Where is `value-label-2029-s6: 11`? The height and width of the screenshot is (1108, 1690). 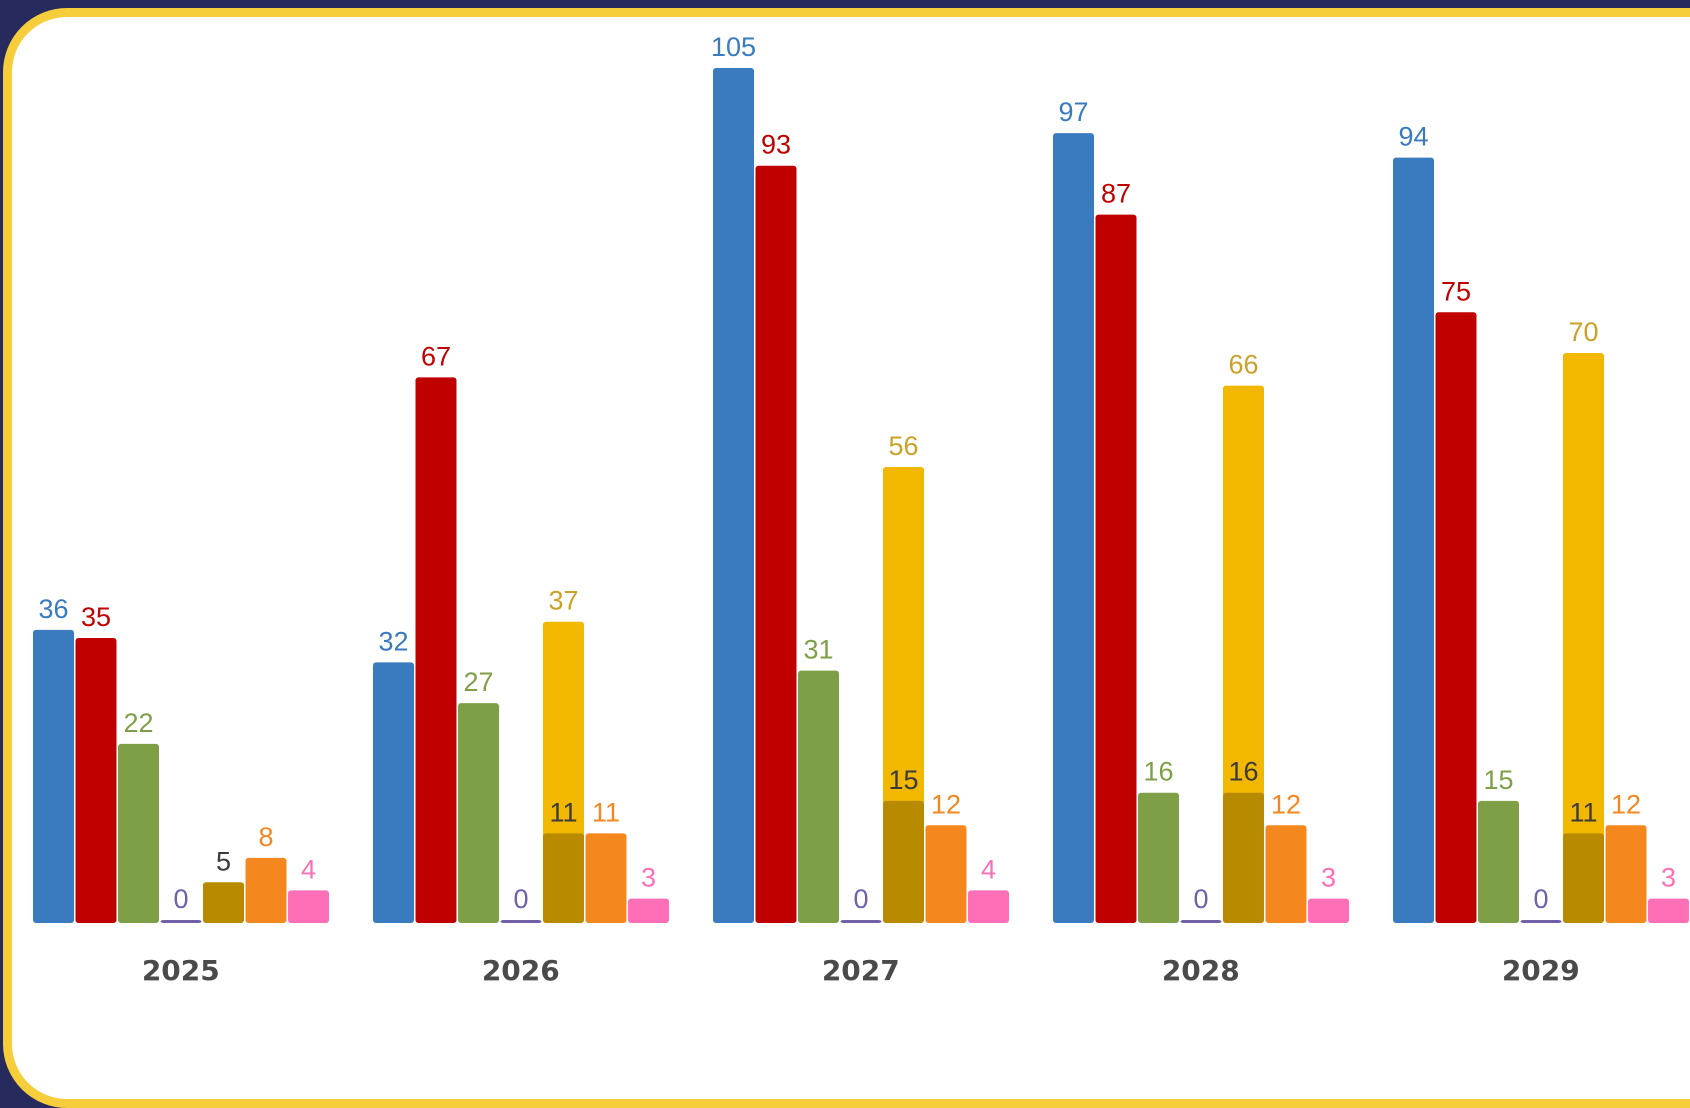
value-label-2029-s6: 11 is located at coordinates (1583, 812).